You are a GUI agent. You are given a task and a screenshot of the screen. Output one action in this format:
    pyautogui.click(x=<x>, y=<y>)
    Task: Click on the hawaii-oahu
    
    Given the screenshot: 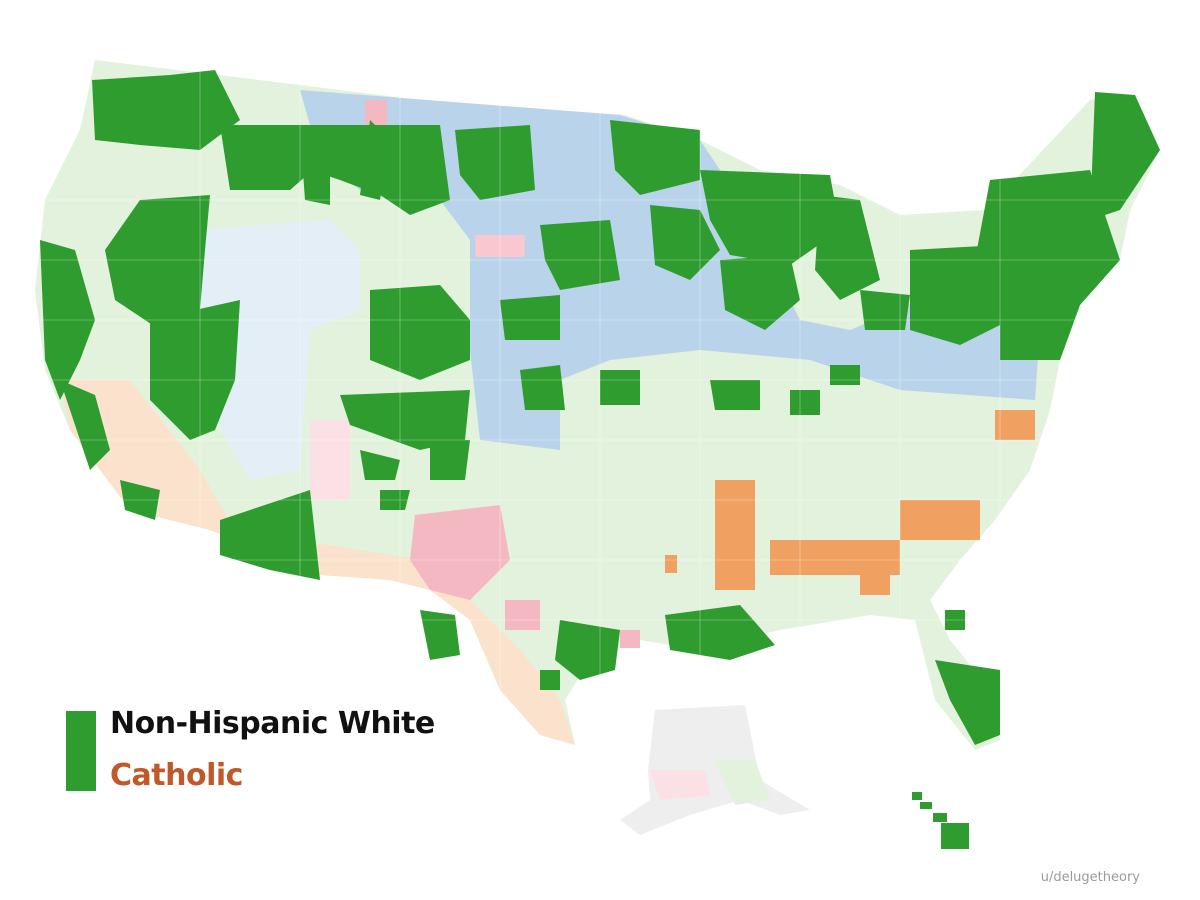 What is the action you would take?
    pyautogui.click(x=926, y=805)
    